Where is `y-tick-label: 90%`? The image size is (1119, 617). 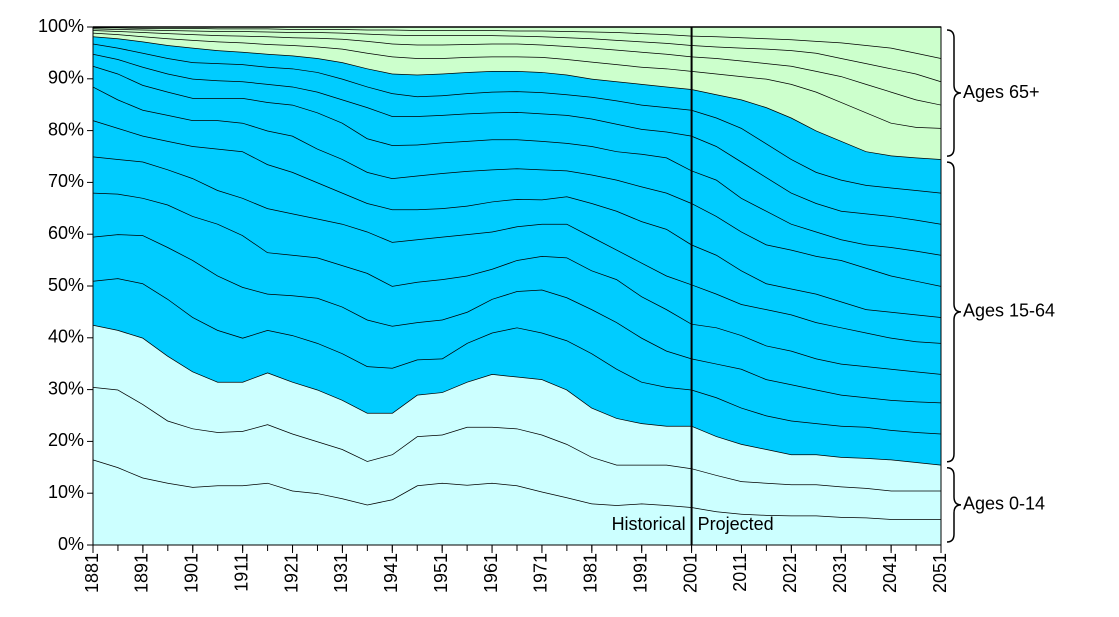
y-tick-label: 90% is located at coordinates (66, 78).